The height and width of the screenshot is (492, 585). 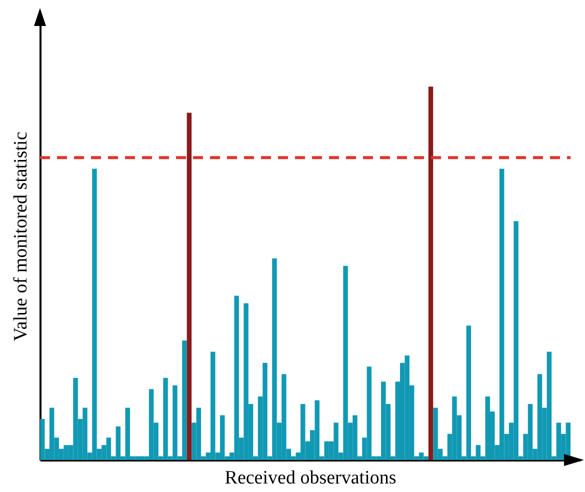 I want to click on y-axis-title: Value of monitored statistic, so click(x=21, y=237).